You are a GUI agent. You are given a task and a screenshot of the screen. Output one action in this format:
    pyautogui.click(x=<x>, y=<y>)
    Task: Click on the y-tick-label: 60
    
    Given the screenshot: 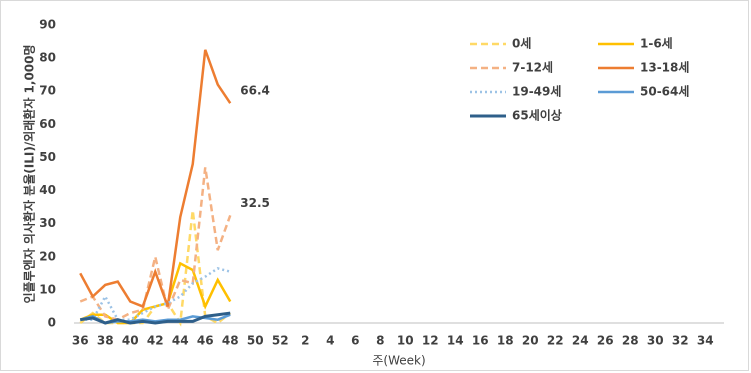 What is the action you would take?
    pyautogui.click(x=47, y=124)
    